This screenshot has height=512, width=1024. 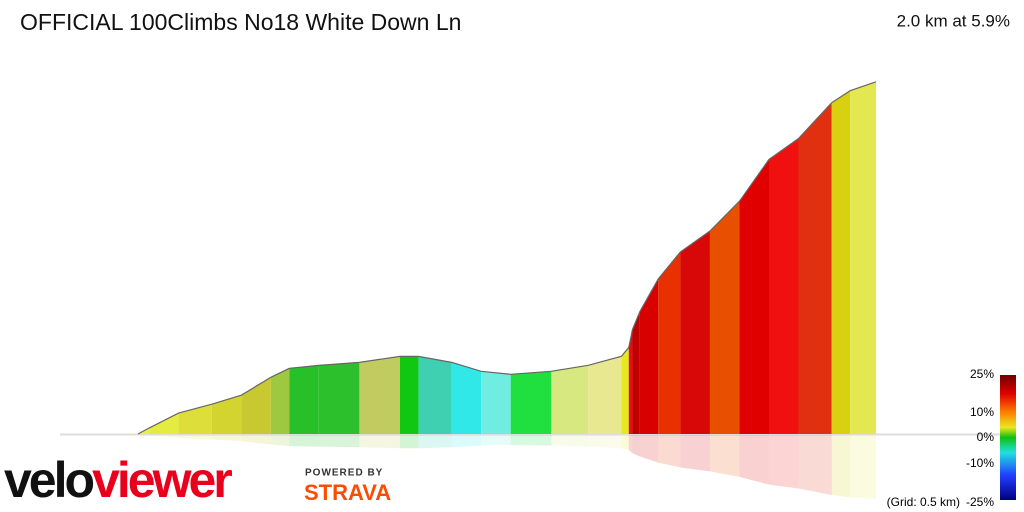 I want to click on grid-note: (Grid: 0.5 km), so click(x=923, y=502).